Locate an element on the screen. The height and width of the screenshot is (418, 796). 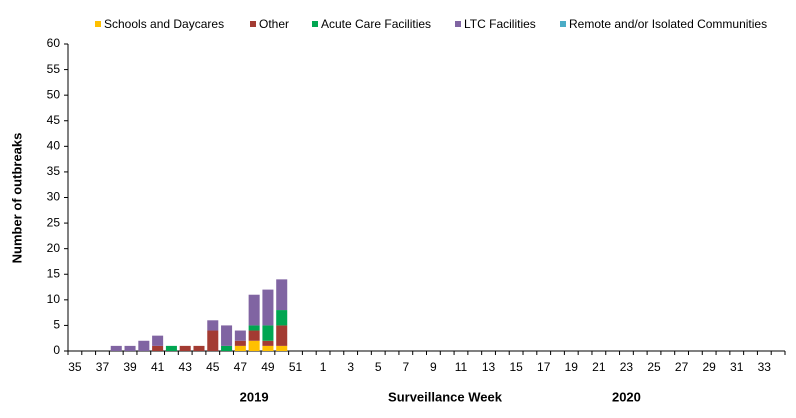
legend-label: Other is located at coordinates (274, 24).